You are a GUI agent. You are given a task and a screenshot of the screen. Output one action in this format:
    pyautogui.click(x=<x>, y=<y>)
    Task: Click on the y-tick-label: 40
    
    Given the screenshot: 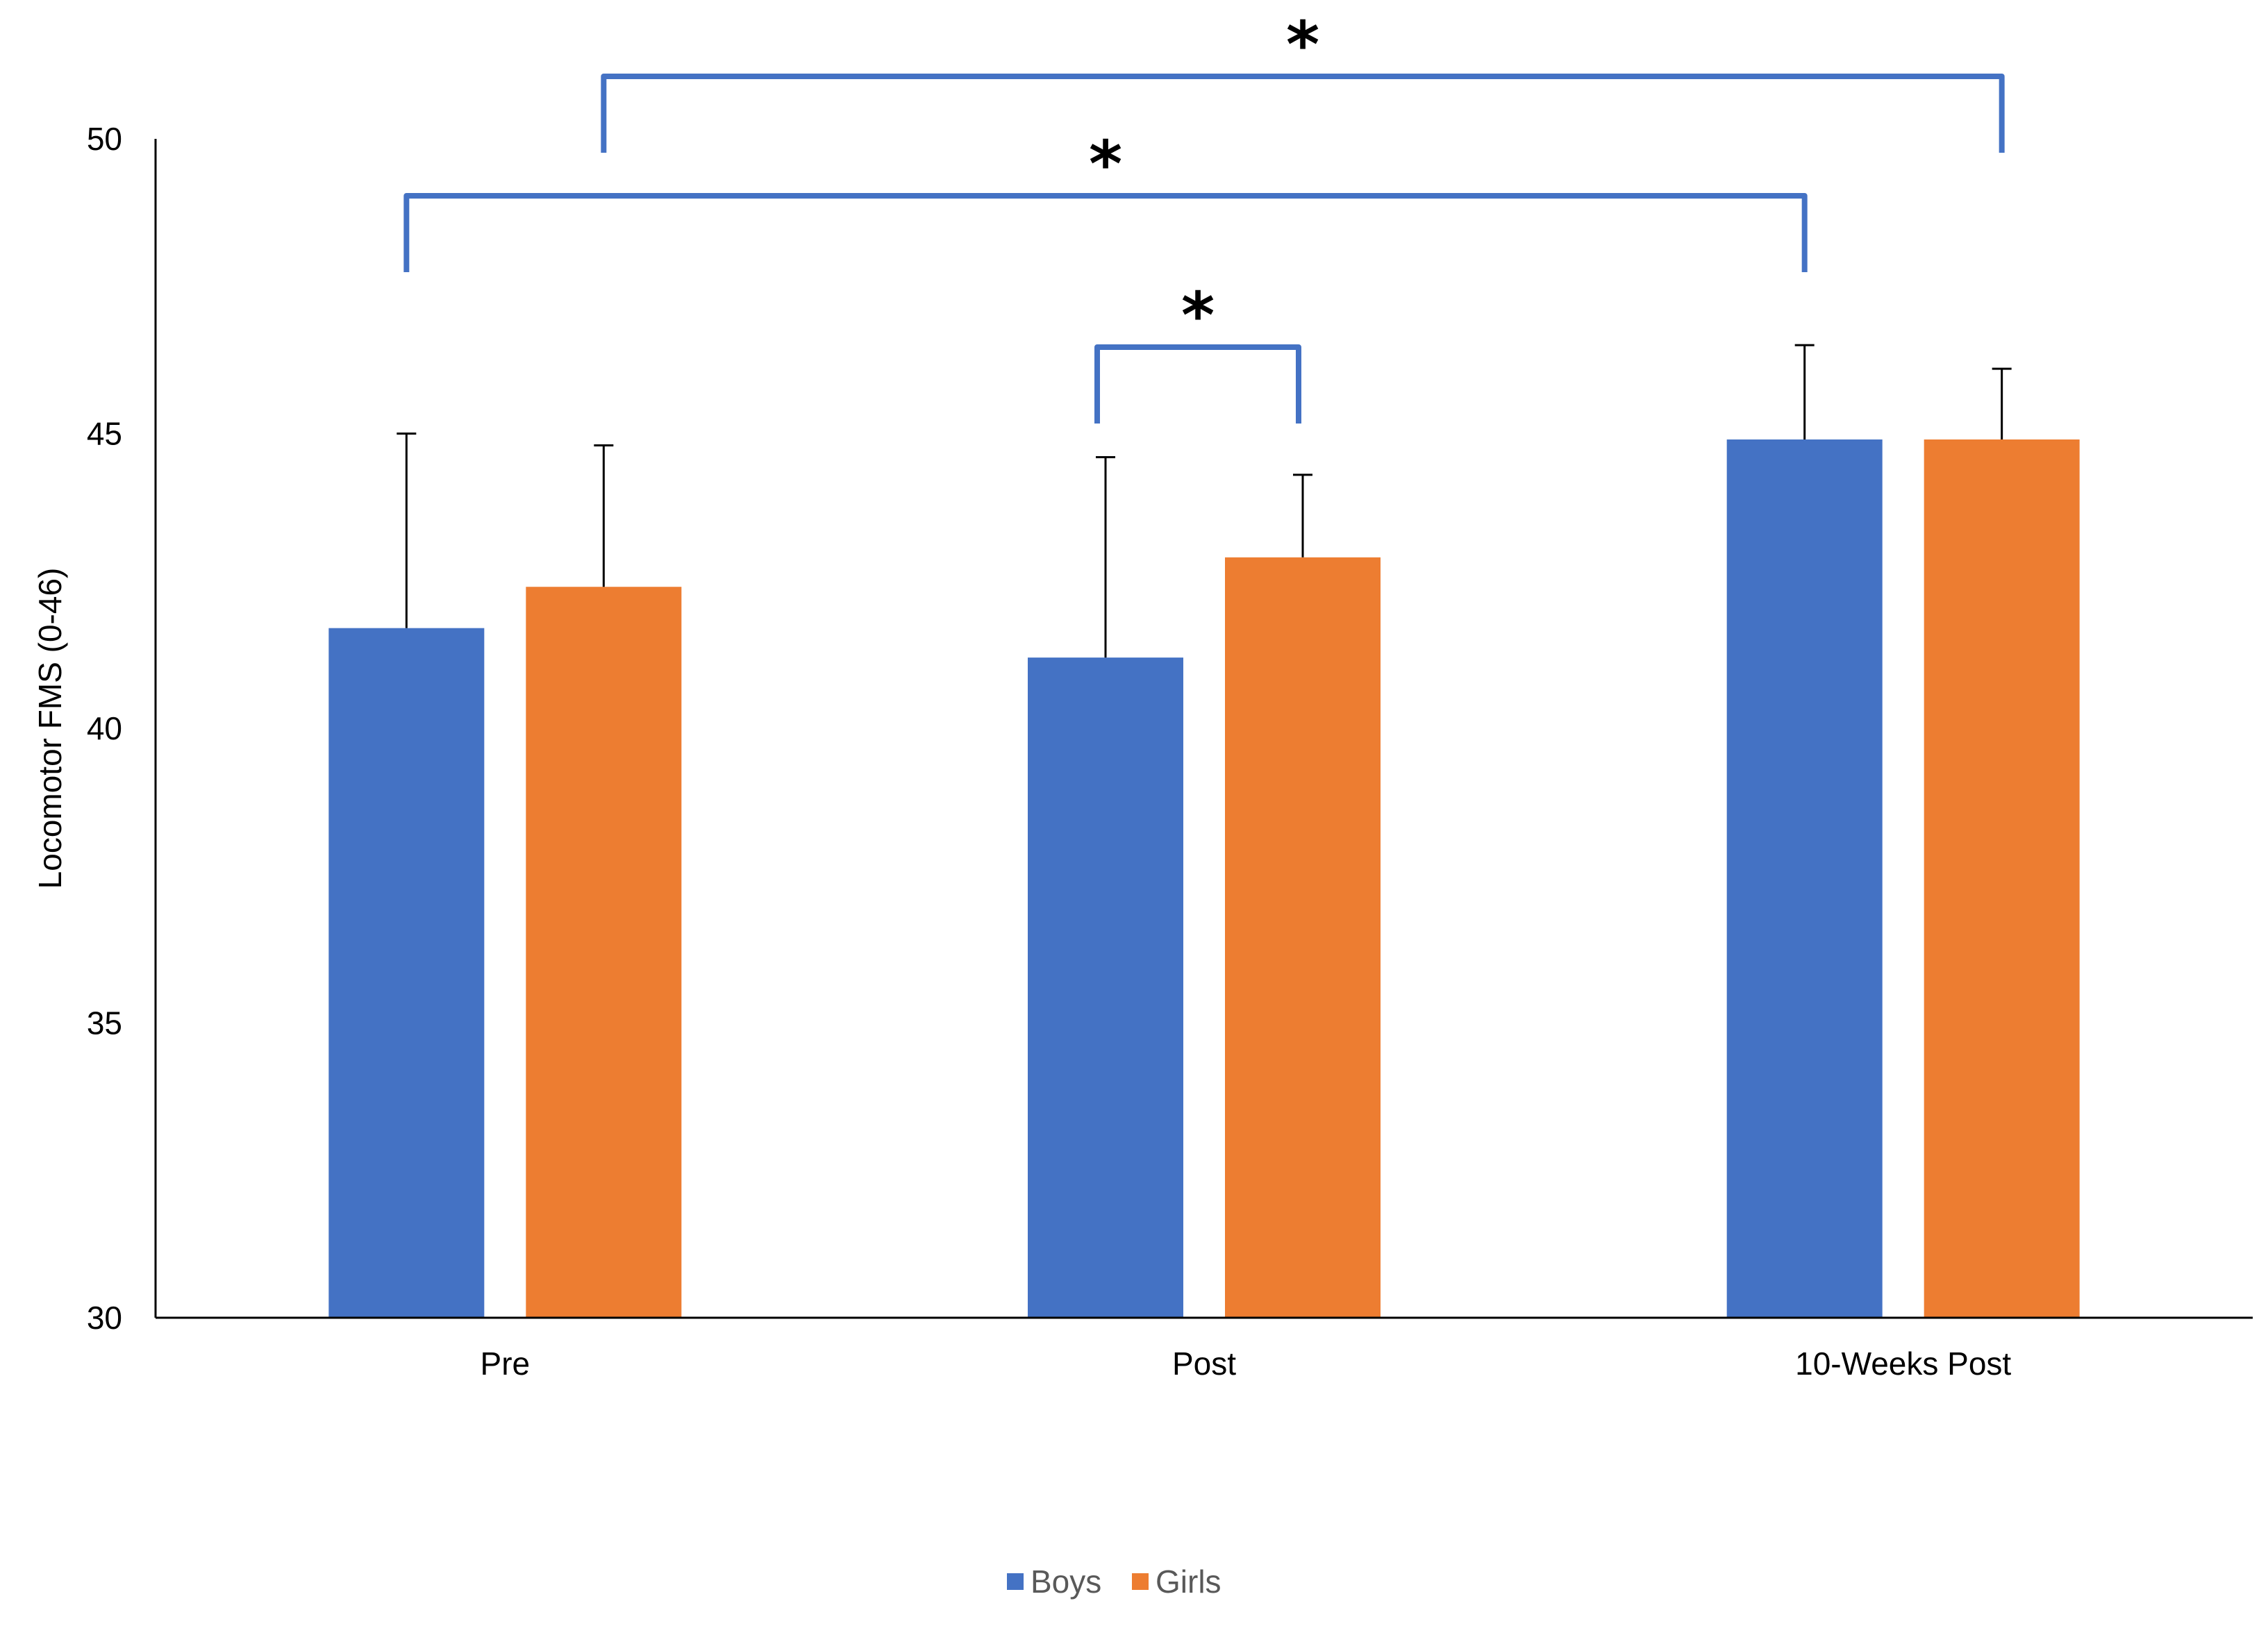 What is the action you would take?
    pyautogui.click(x=104, y=728)
    